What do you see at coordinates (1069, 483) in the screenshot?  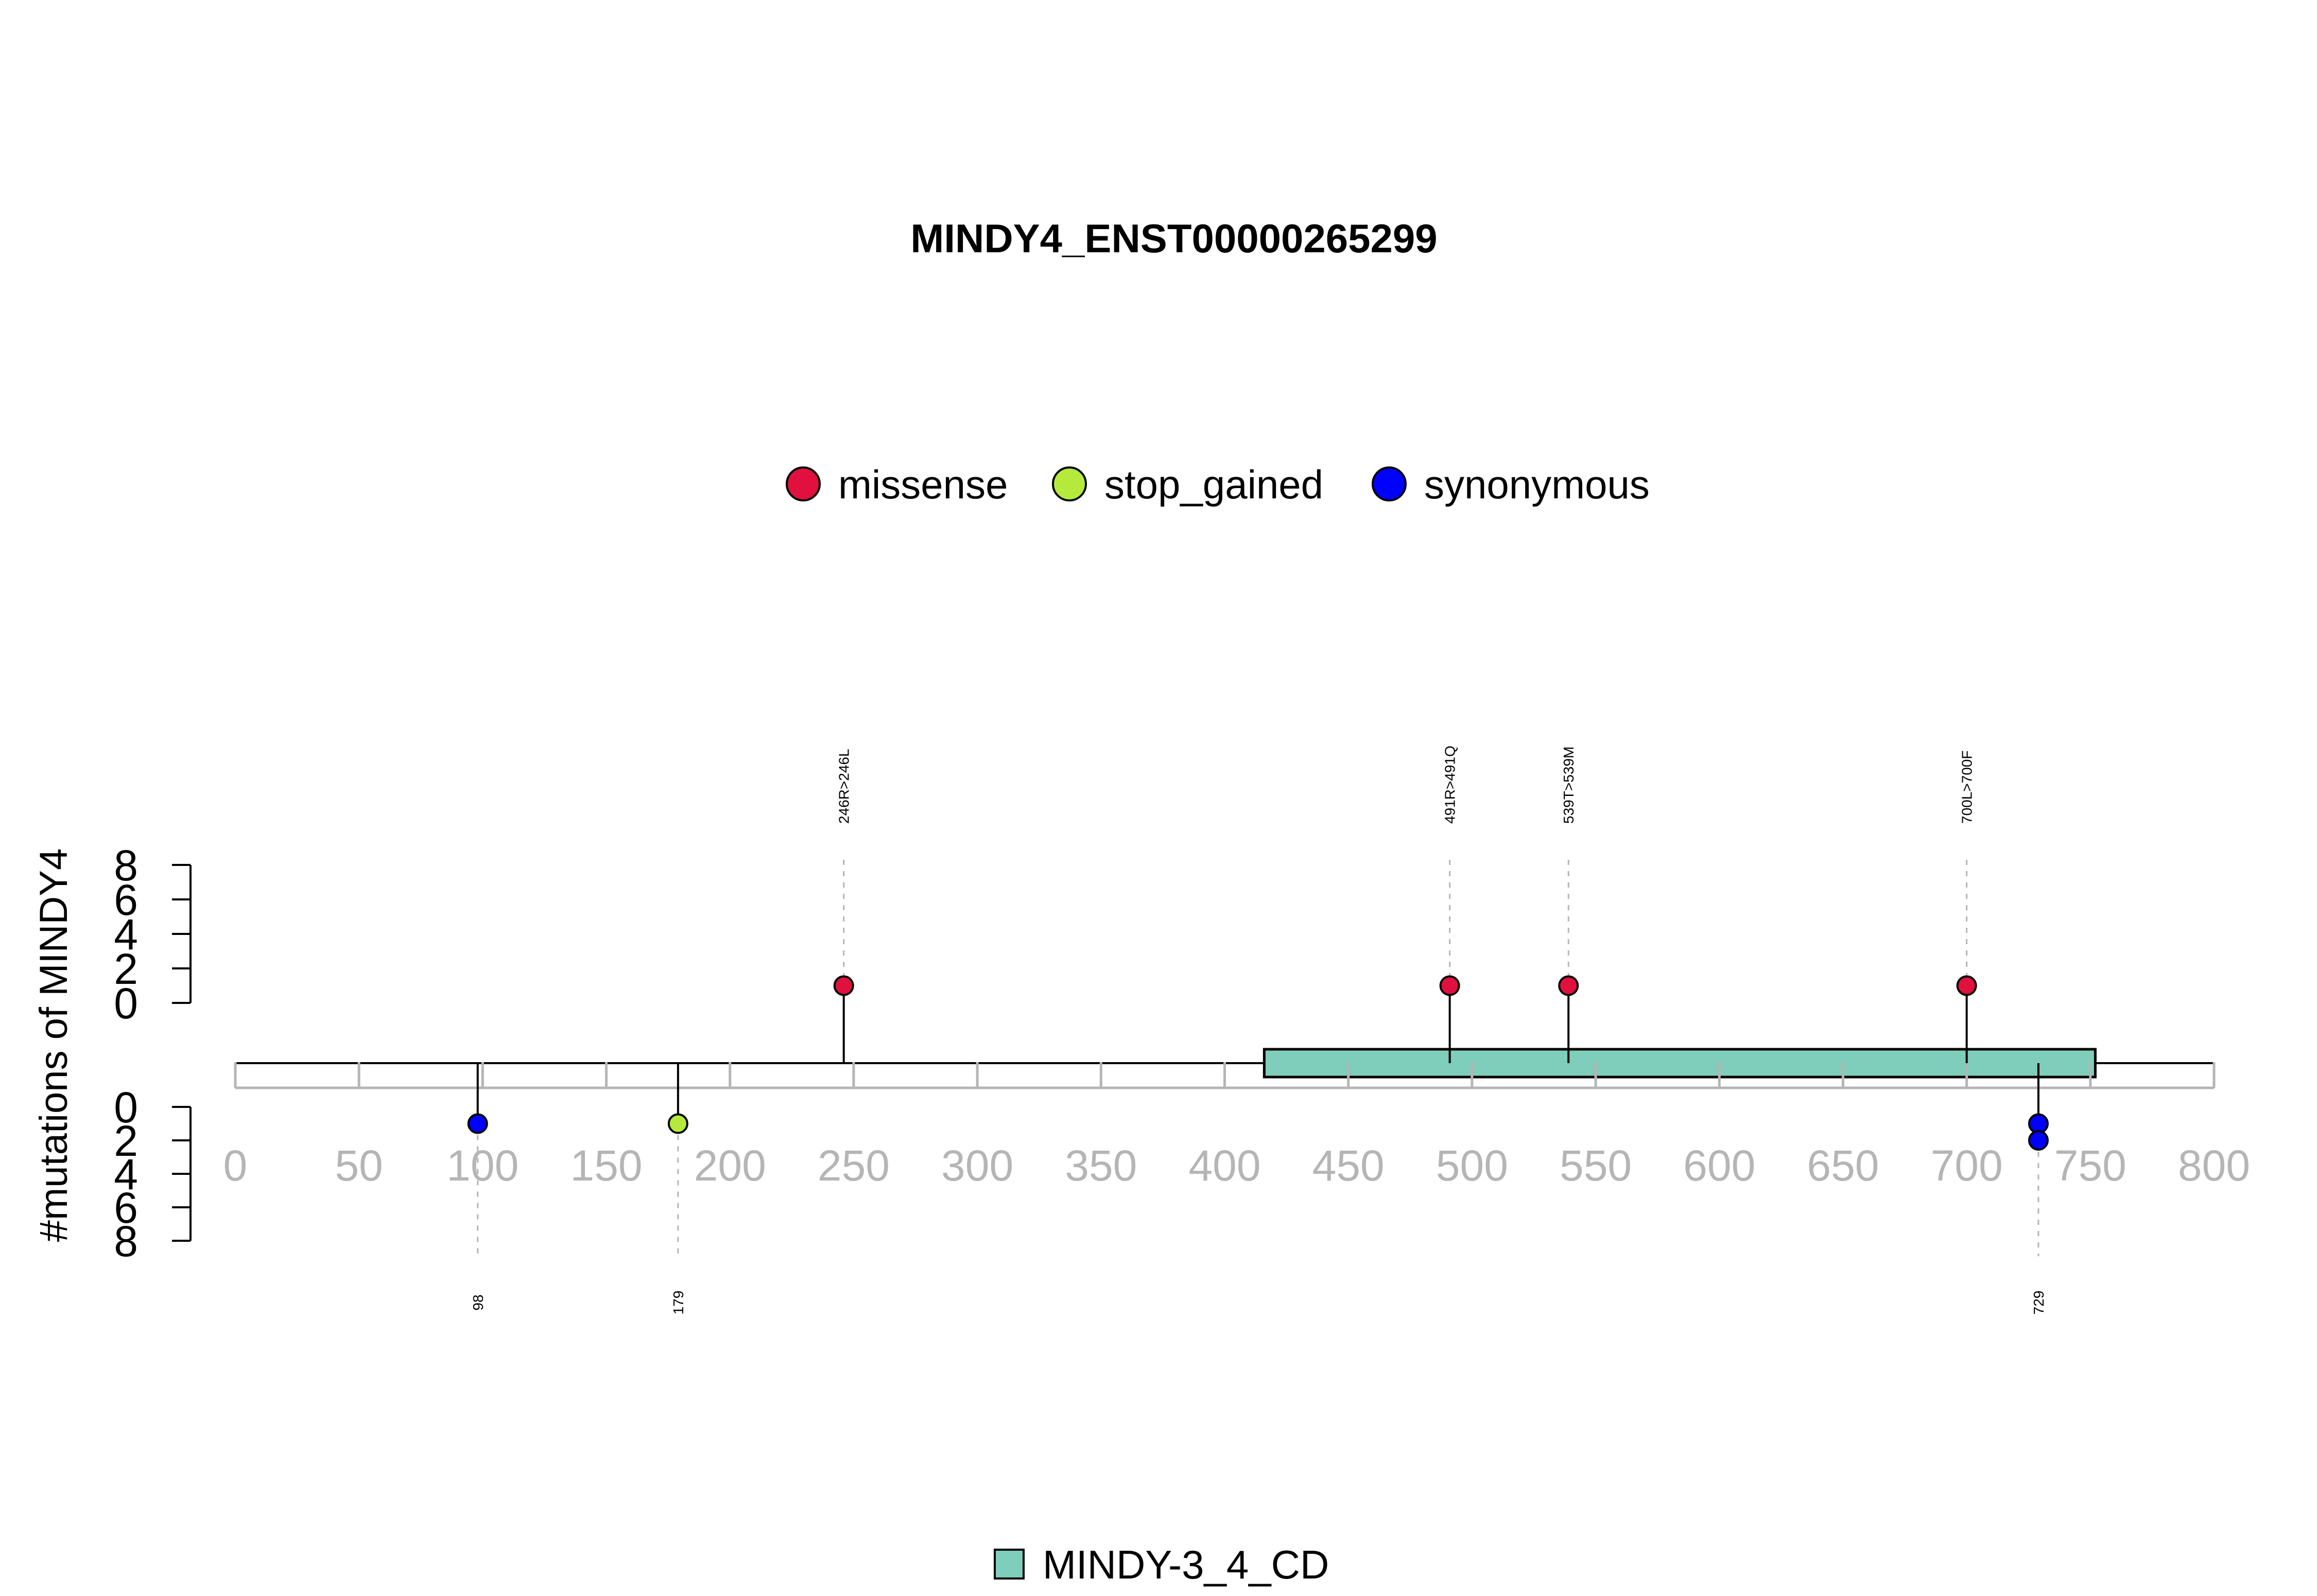 I see `legend-marker-stop_gained` at bounding box center [1069, 483].